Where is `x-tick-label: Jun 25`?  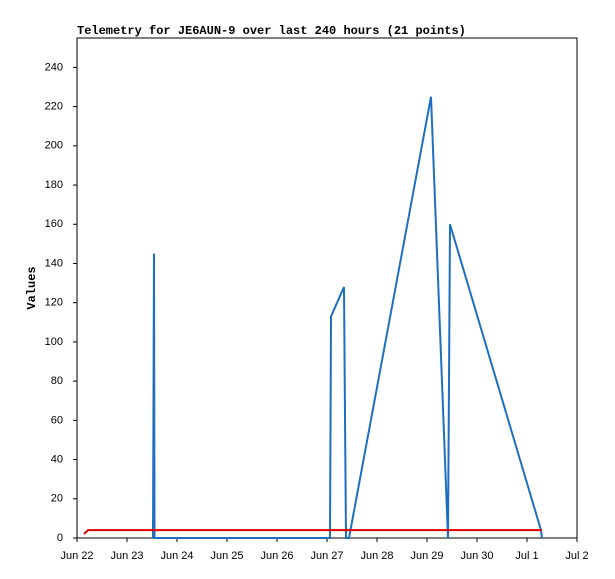 x-tick-label: Jun 25 is located at coordinates (226, 556).